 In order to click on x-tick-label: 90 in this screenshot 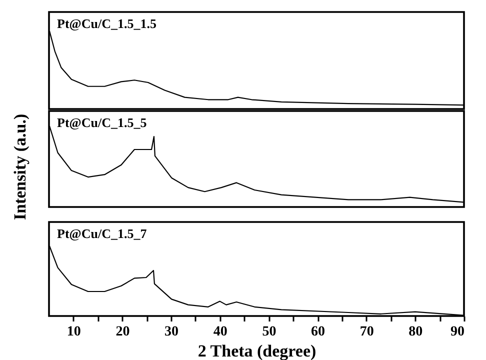, I will do `click(457, 332)`.